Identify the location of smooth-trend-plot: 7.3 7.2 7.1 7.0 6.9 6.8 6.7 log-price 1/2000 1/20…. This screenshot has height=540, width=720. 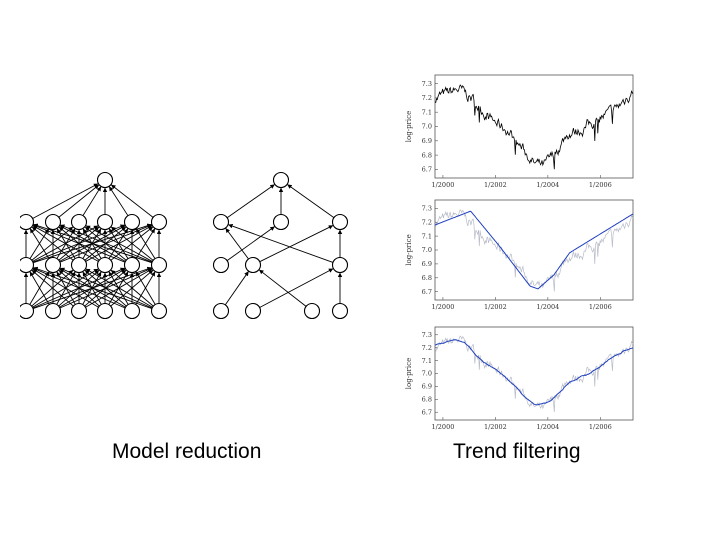
(519, 378).